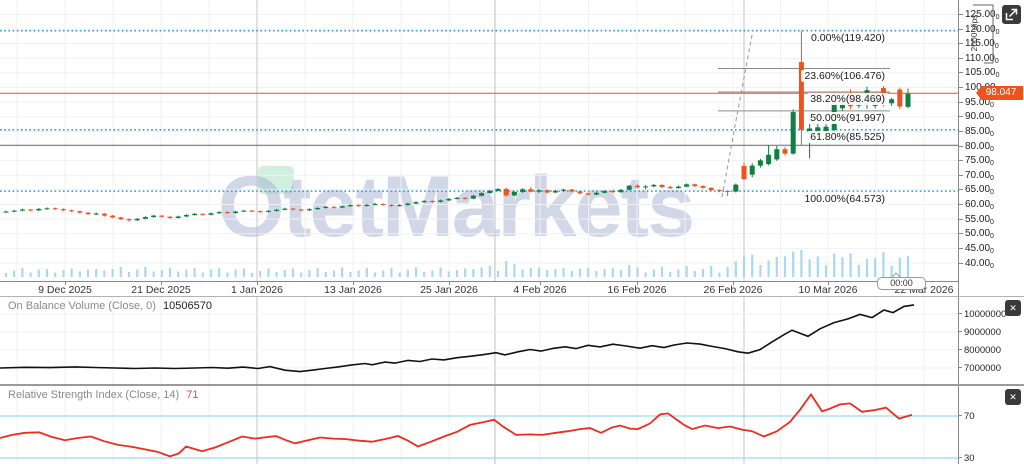 The width and height of the screenshot is (1024, 464). Describe the element at coordinates (991, 44) in the screenshot. I see `price-axis-label: 115.000` at that location.